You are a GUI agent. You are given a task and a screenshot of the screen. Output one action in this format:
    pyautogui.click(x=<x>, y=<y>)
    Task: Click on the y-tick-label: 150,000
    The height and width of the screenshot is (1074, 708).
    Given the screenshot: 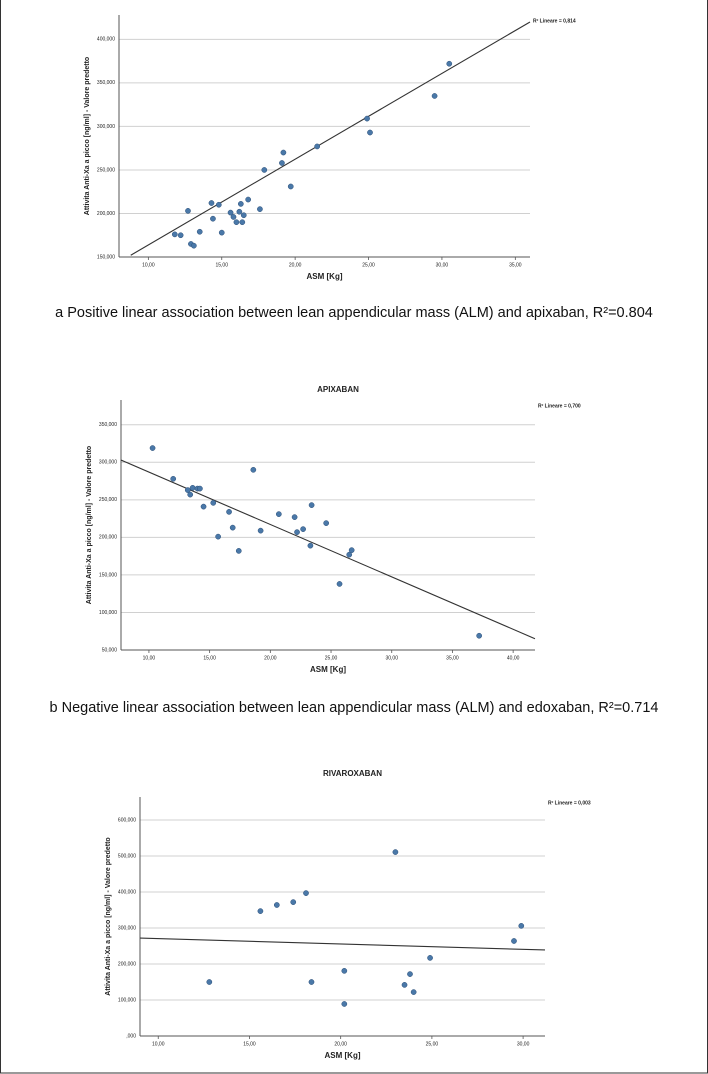 What is the action you would take?
    pyautogui.click(x=106, y=257)
    